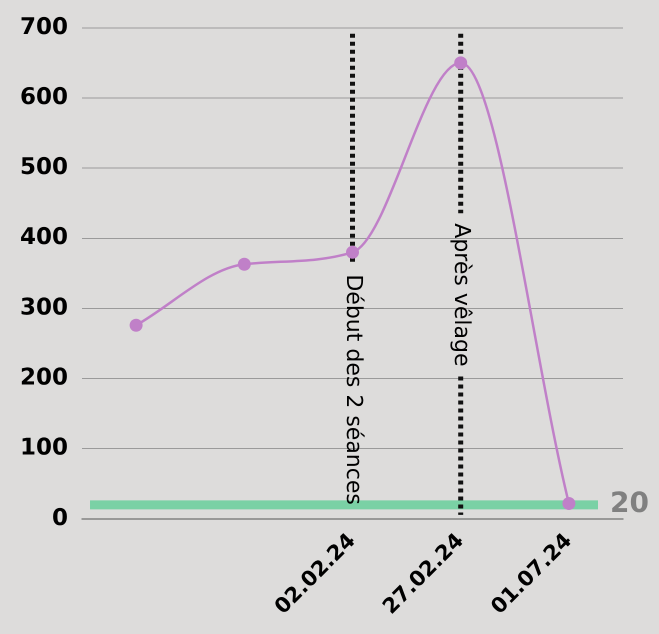 The height and width of the screenshot is (634, 659). What do you see at coordinates (44, 97) in the screenshot?
I see `y-tick-label: 600` at bounding box center [44, 97].